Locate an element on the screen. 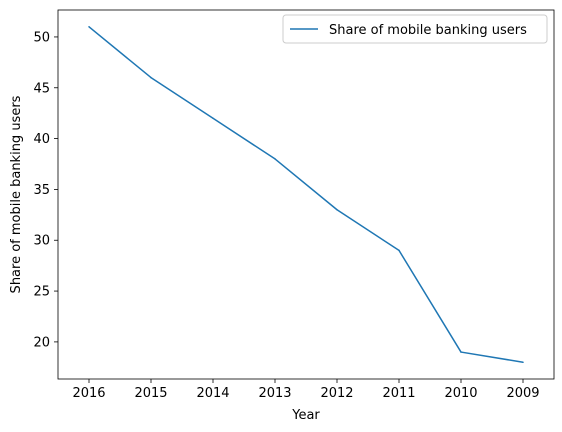 This screenshot has height=432, width=562. x-tick-label: 2010 is located at coordinates (460, 393).